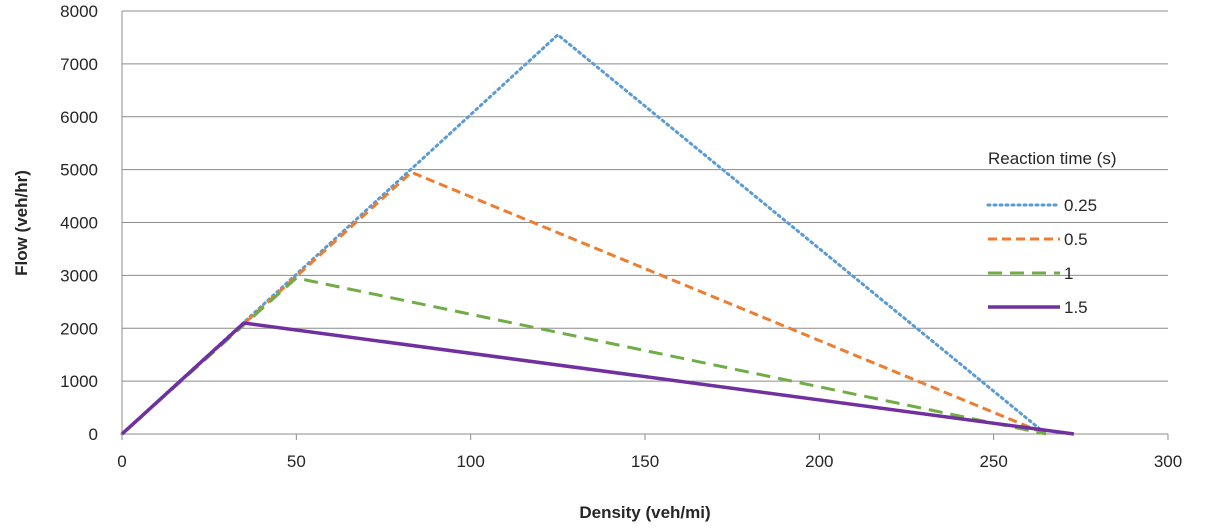  Describe the element at coordinates (21, 223) in the screenshot. I see `y-axis-title: Flow (veh/hr)` at that location.